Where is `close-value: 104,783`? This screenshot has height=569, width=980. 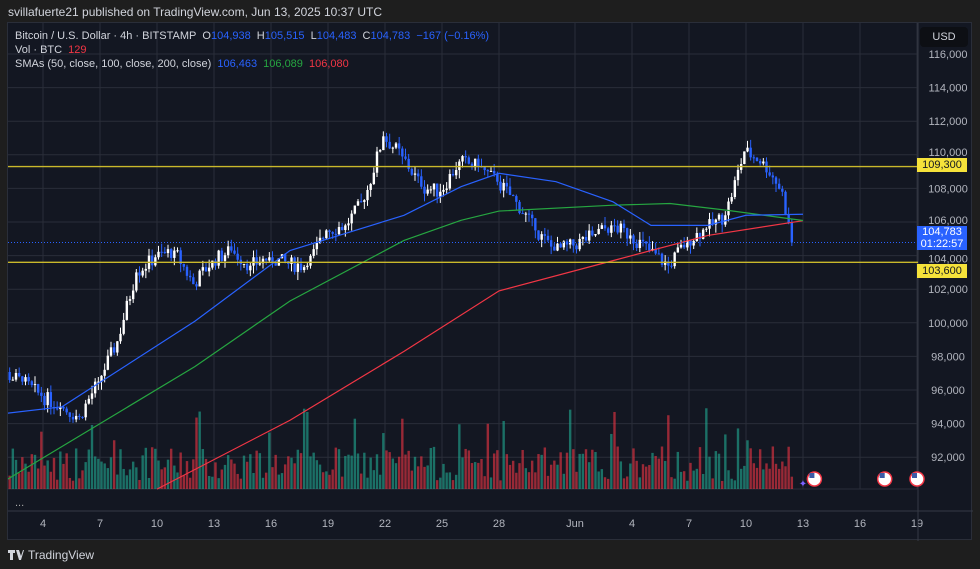
close-value: 104,783 is located at coordinates (390, 36).